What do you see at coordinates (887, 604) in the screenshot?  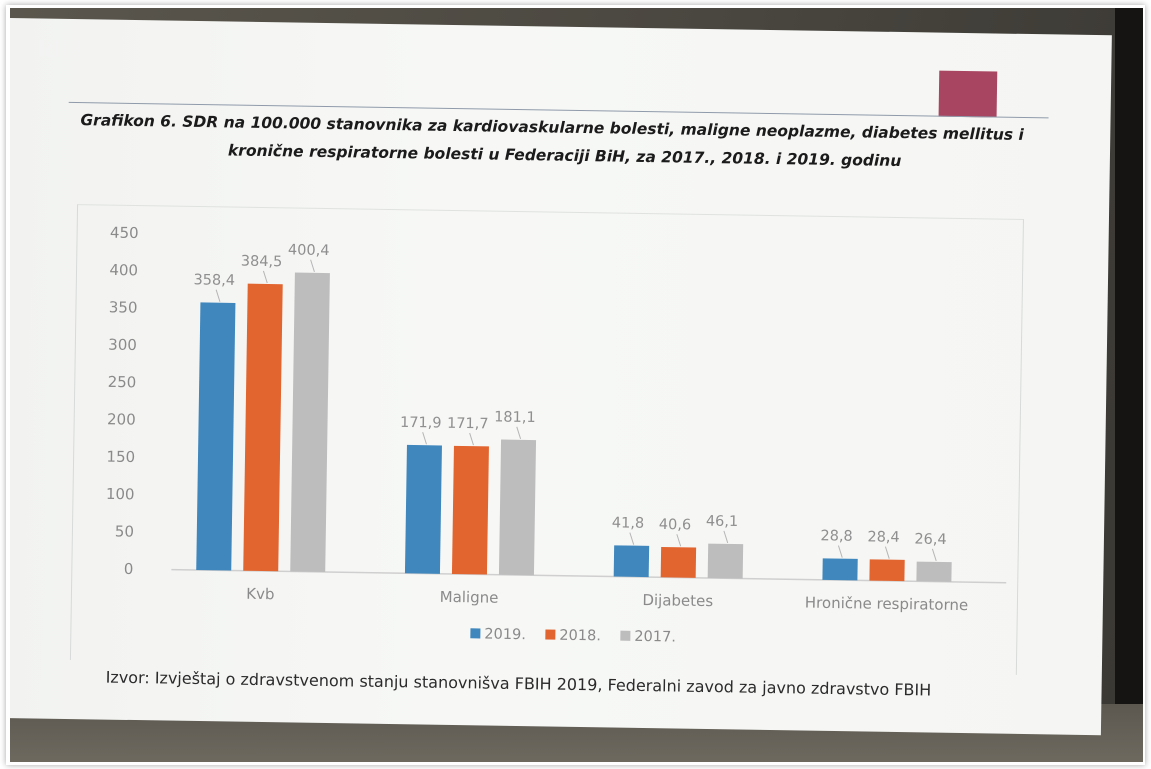 I see `category-label: Hronične respiratorne` at bounding box center [887, 604].